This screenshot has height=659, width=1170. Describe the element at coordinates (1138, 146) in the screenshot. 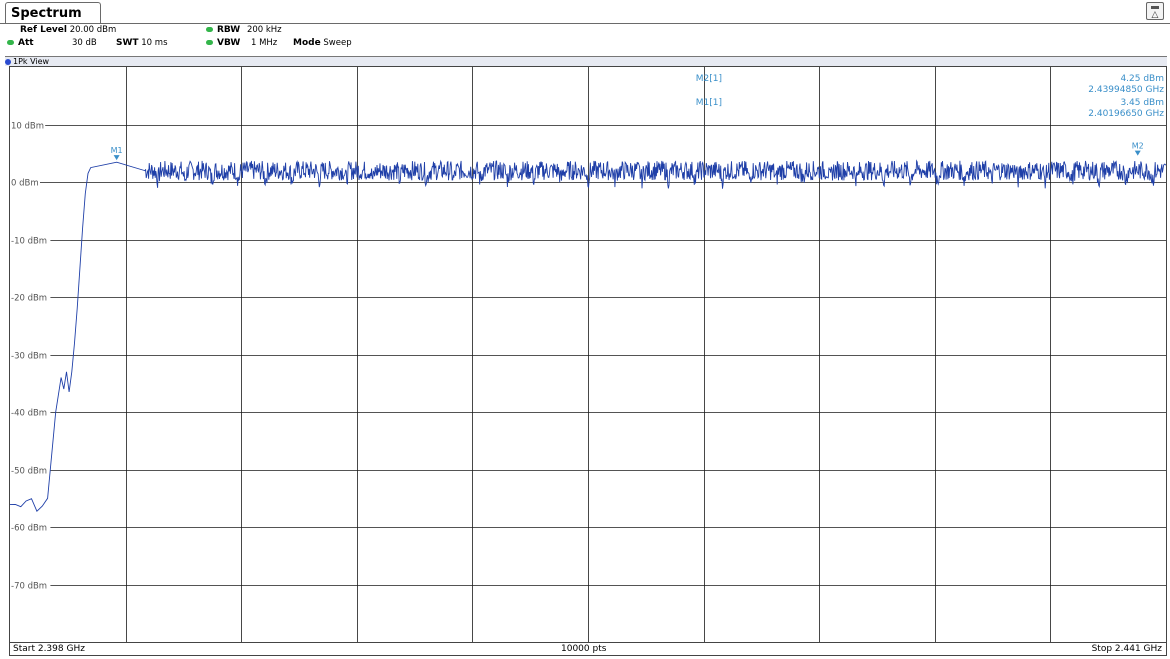

I see `marker-label: M2` at that location.